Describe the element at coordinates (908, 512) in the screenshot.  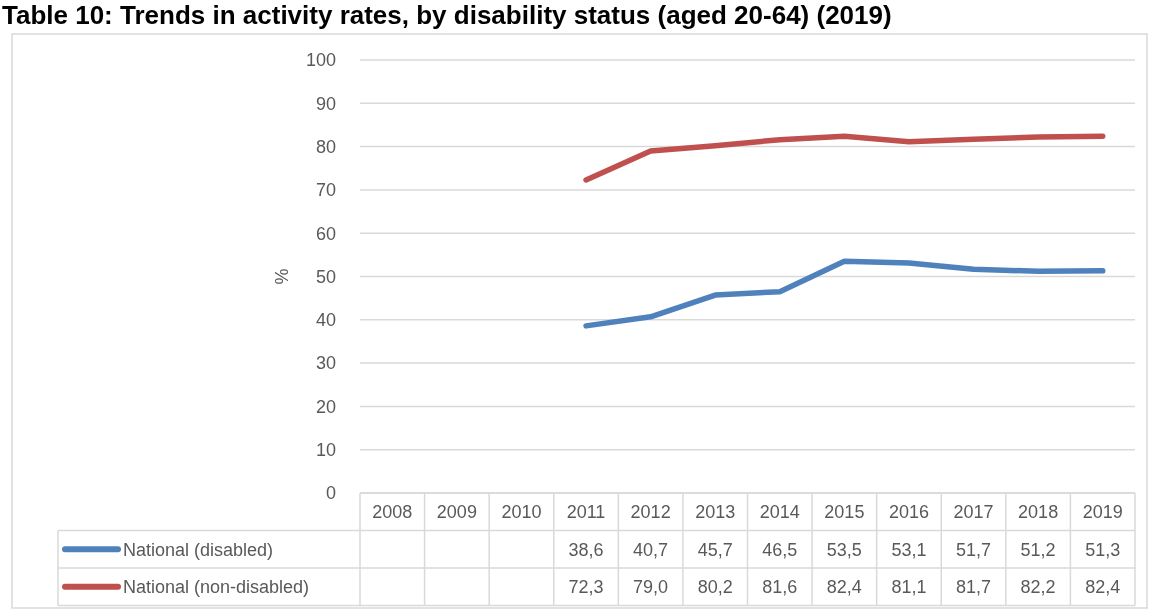
I see `x-tick-label: 2016` at that location.